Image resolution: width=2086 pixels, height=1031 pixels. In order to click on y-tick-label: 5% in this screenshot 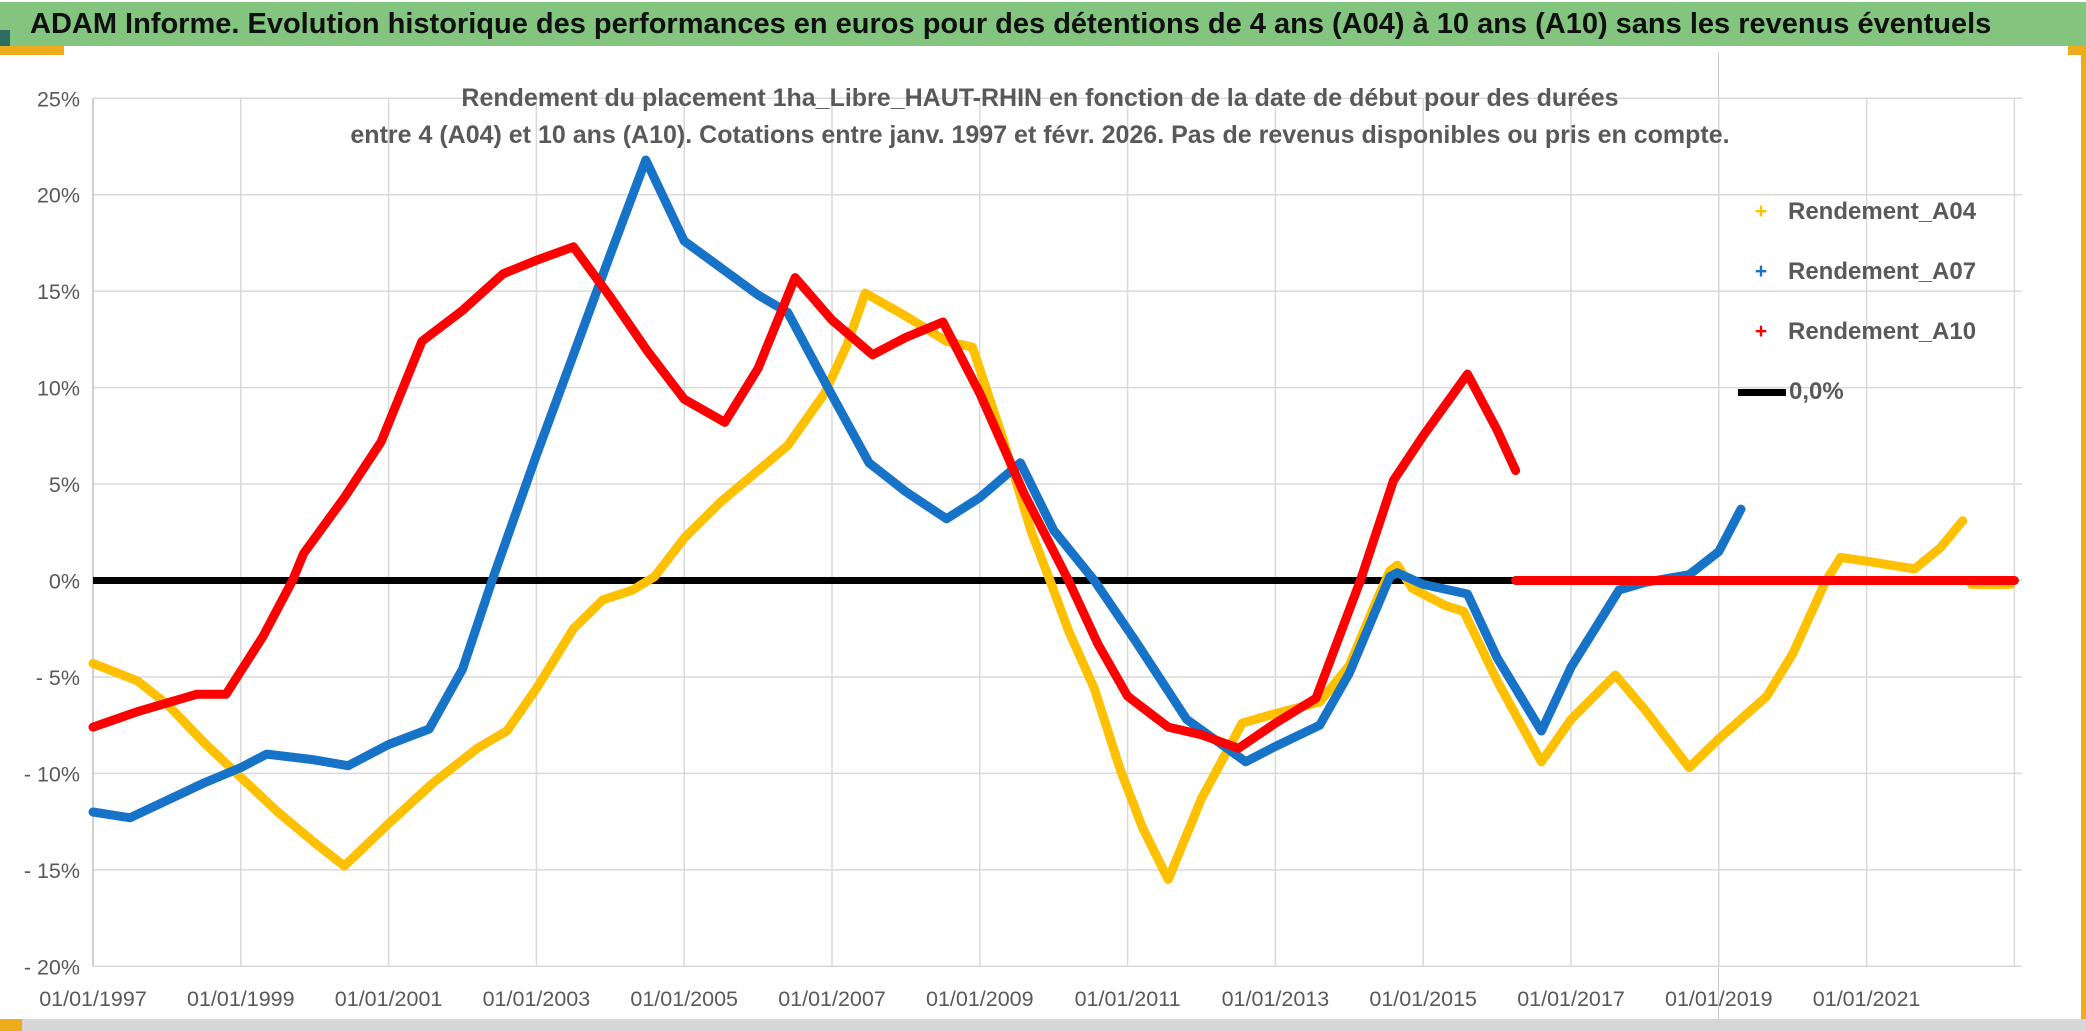, I will do `click(64, 485)`.